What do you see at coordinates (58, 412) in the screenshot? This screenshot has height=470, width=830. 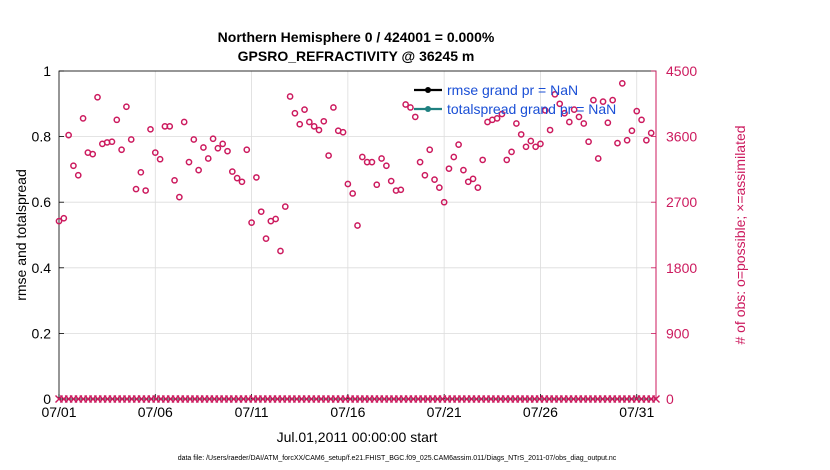 I see `x-tick-label: 07/01` at bounding box center [58, 412].